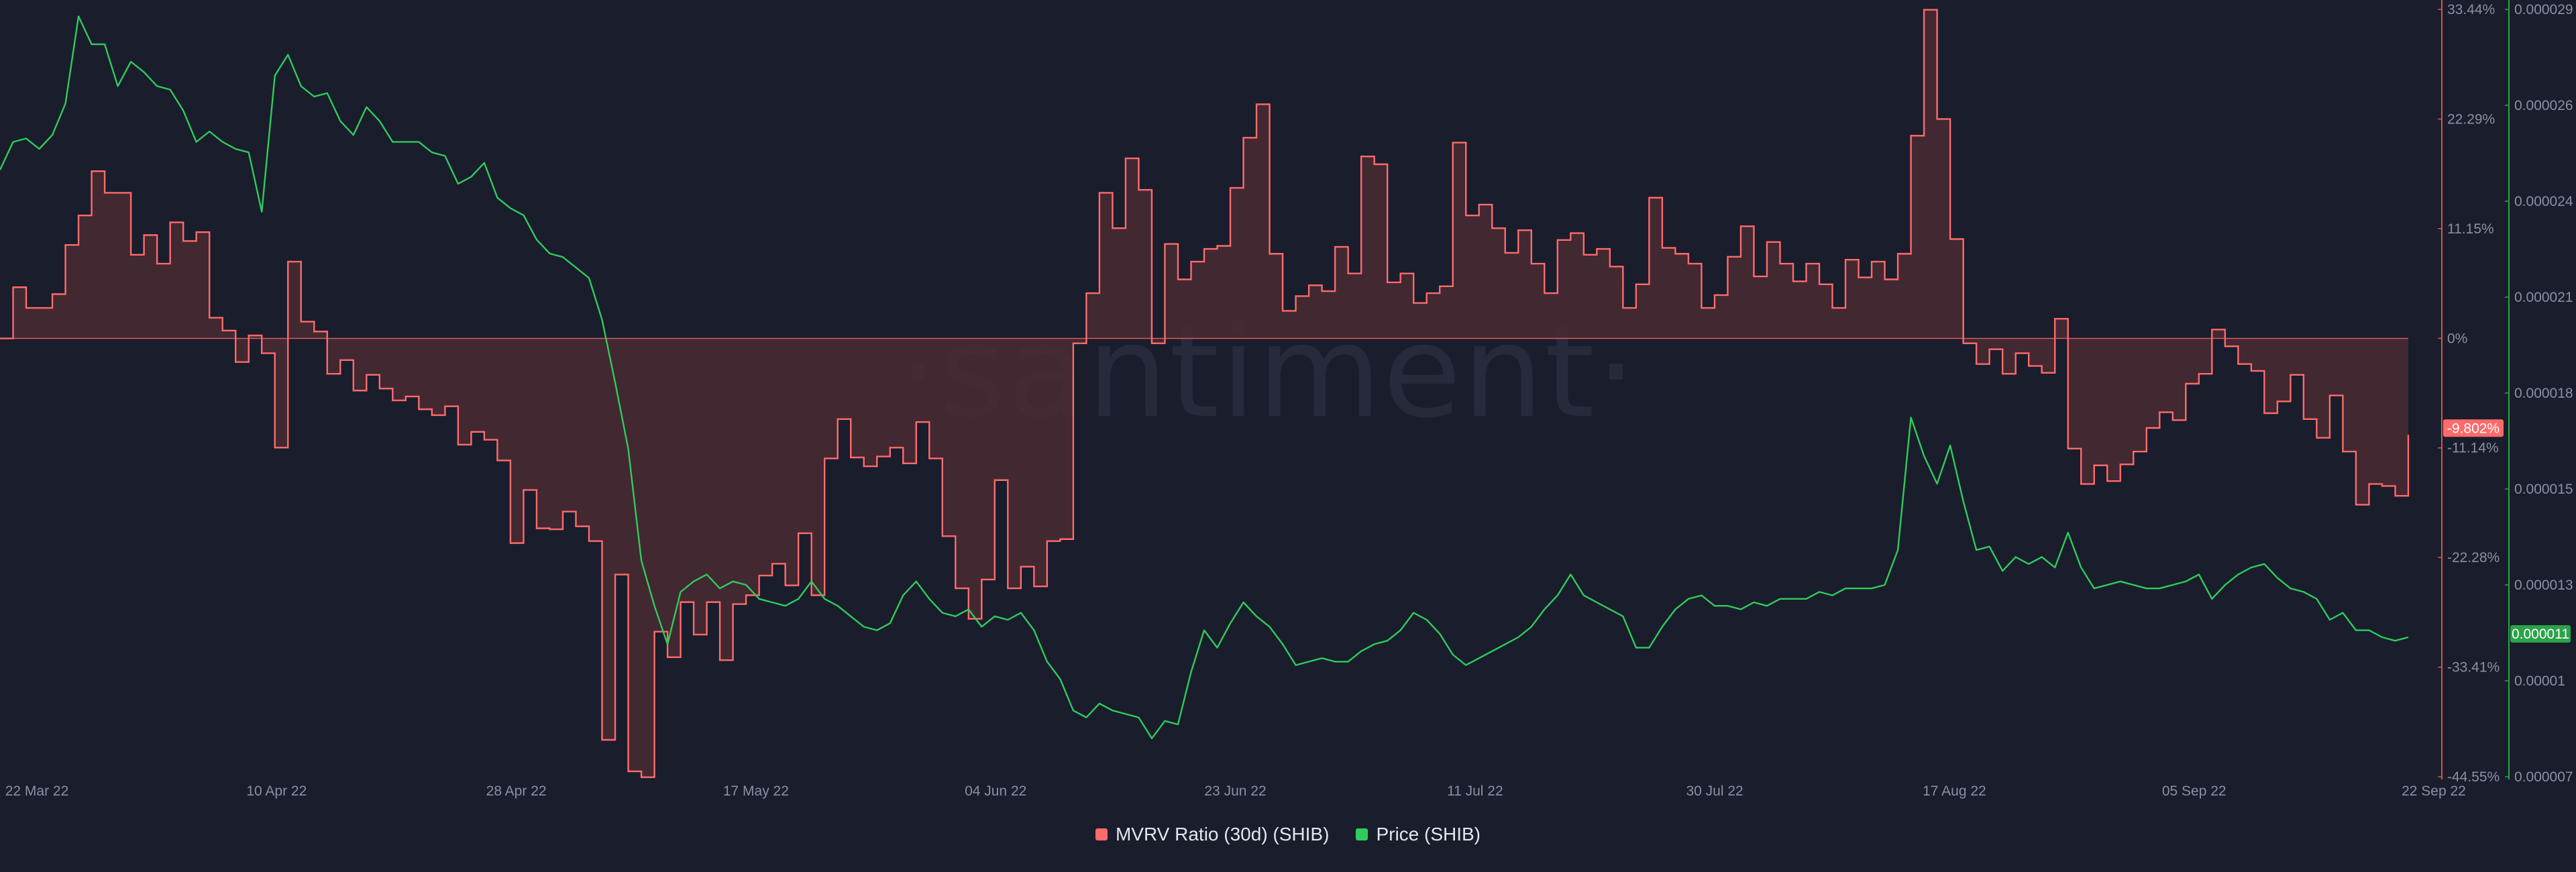 This screenshot has height=872, width=2576. Describe the element at coordinates (2539, 681) in the screenshot. I see `price-axis-tick: 0.00001` at that location.